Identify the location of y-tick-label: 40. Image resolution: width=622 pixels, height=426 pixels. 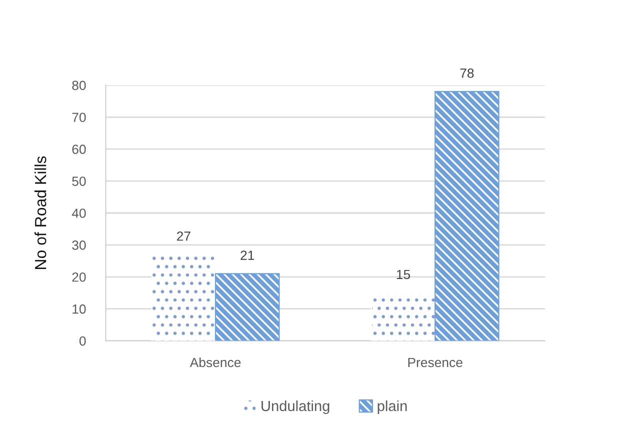
(79, 213).